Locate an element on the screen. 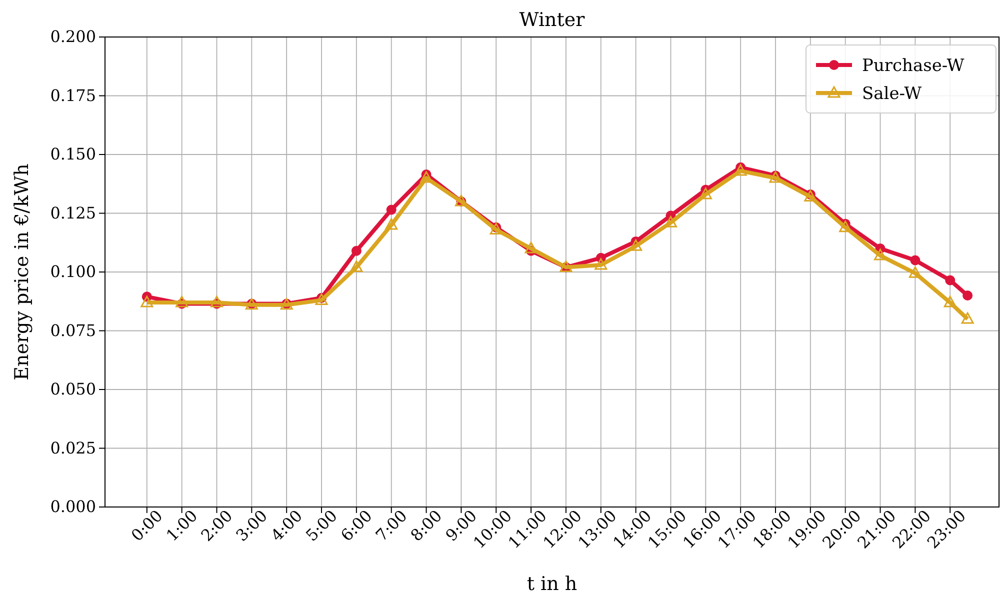  y-tick-label: 0.150 is located at coordinates (73, 154).